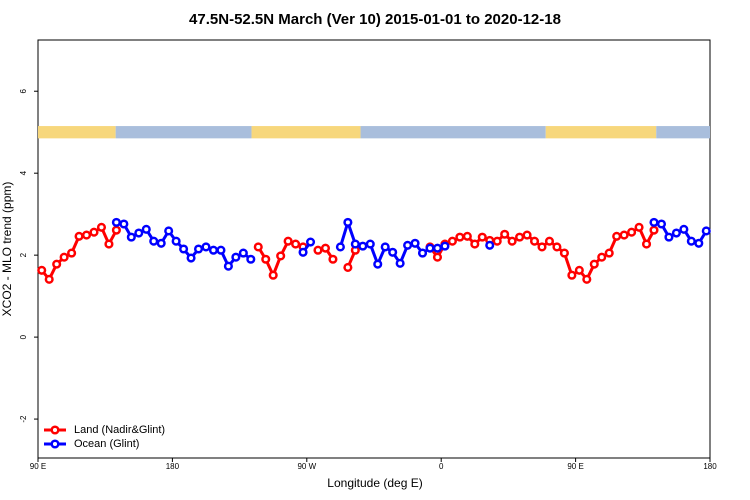 This screenshot has width=750, height=500. I want to click on legend-label: Land (Nadir&Glint), so click(119, 430).